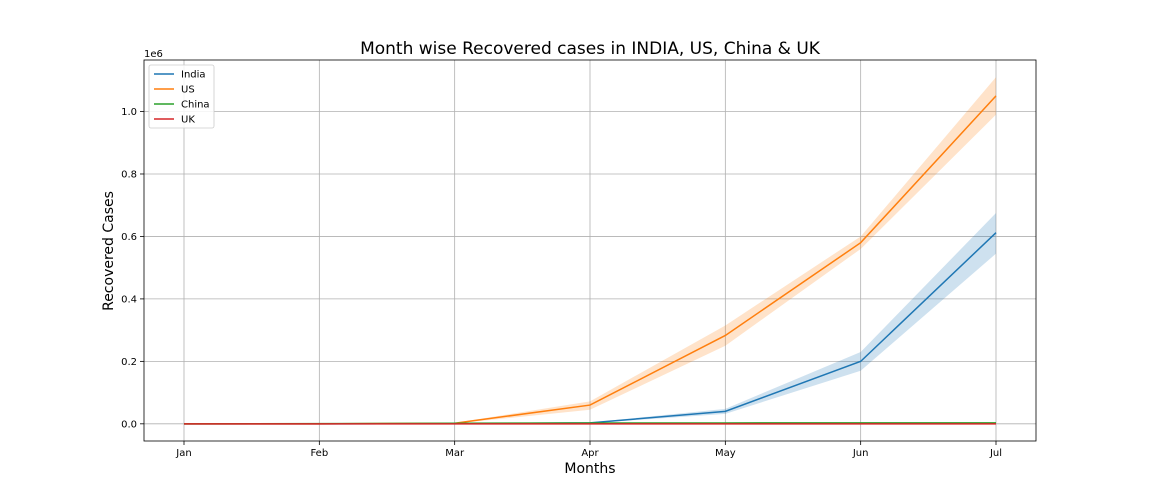  I want to click on x-tick-label: May, so click(725, 453).